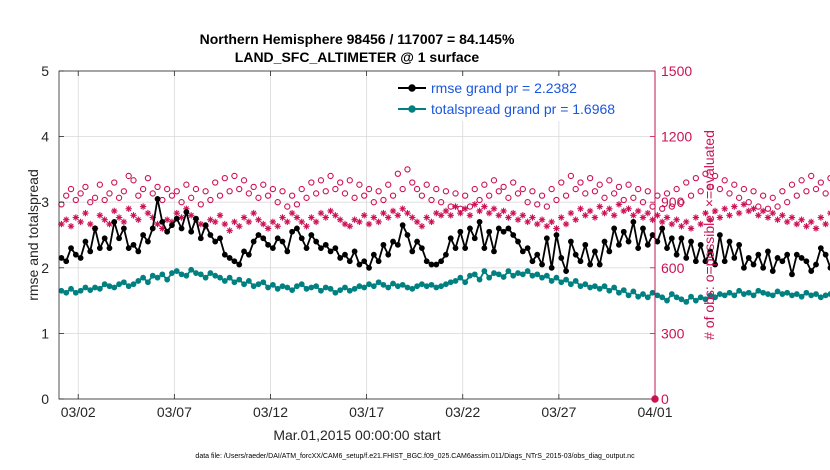  Describe the element at coordinates (78, 412) in the screenshot. I see `x-tick-label-0: 03/02` at that location.